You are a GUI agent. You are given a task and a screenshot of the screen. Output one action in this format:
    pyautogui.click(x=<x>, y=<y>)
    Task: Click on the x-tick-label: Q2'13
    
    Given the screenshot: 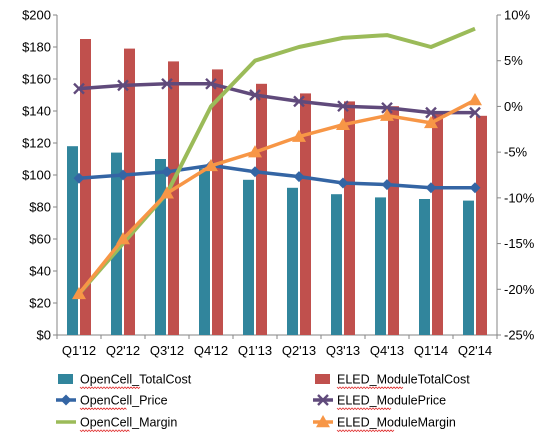 What is the action you would take?
    pyautogui.click(x=299, y=350)
    